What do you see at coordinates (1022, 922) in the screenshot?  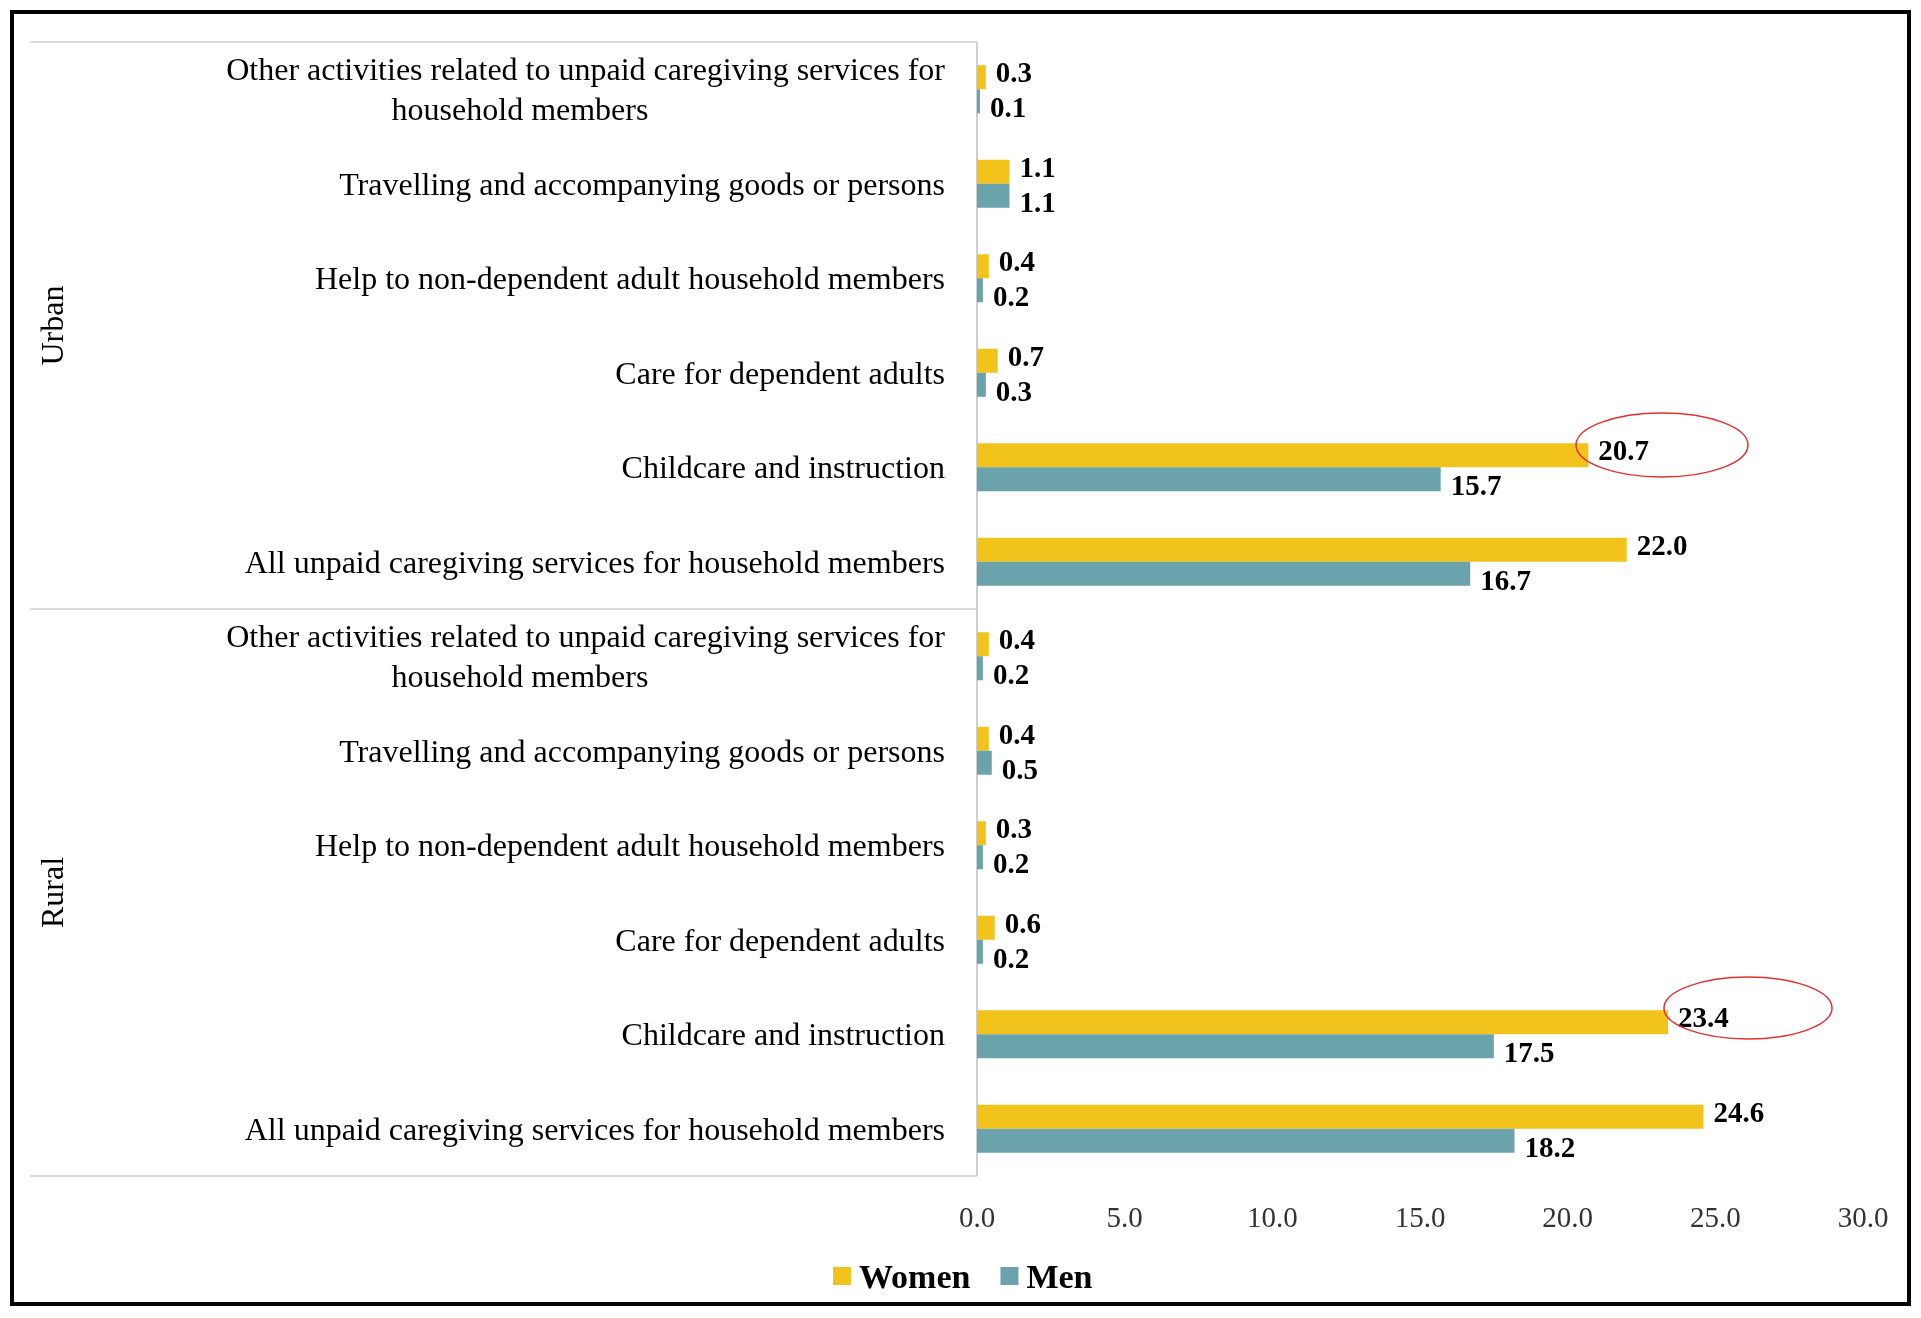 I see `data-label: 0.6` at bounding box center [1022, 922].